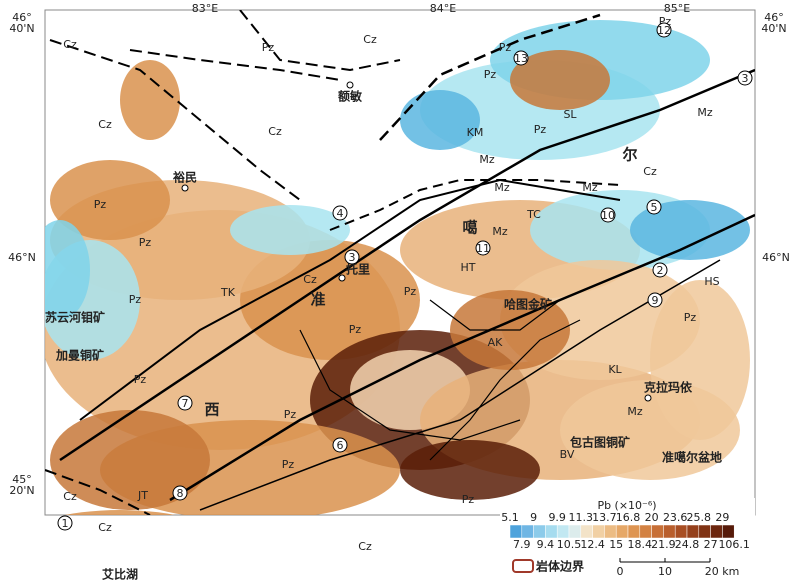 The width and height of the screenshot is (800, 586). I want to click on fault-number: 10, so click(608, 215).